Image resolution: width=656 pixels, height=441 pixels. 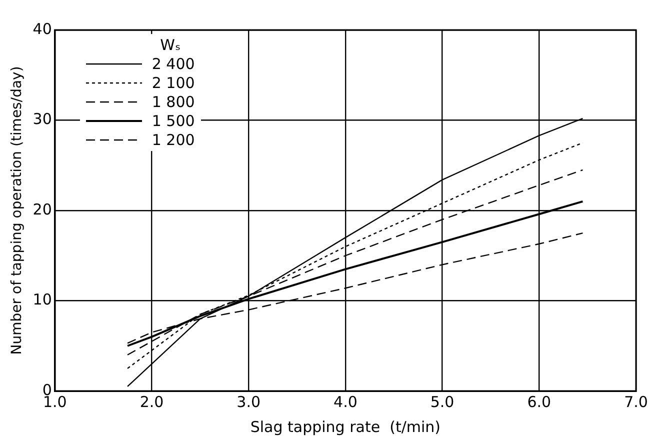 I want to click on y-tick-label: 10, so click(x=42, y=299).